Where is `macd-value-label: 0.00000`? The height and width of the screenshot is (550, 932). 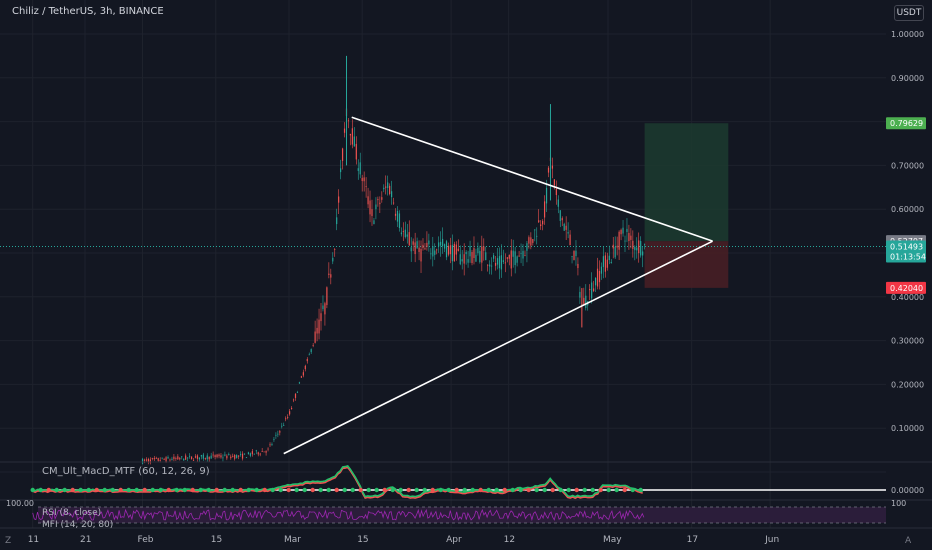
macd-value-label: 0.00000 is located at coordinates (907, 490).